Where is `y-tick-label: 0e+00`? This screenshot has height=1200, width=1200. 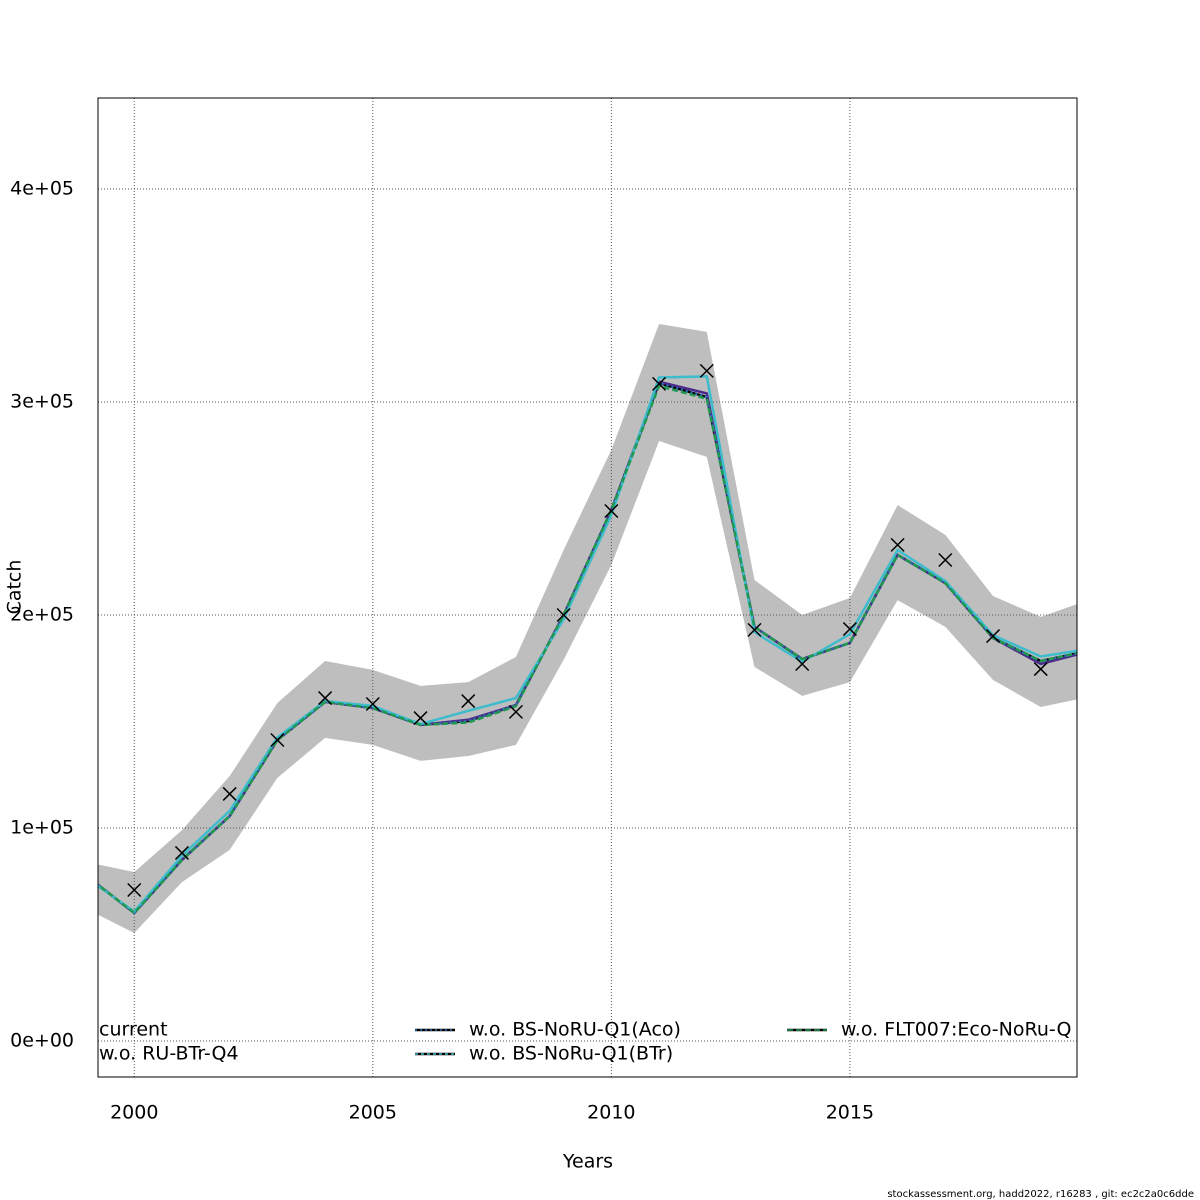
y-tick-label: 0e+00 is located at coordinates (42, 1041).